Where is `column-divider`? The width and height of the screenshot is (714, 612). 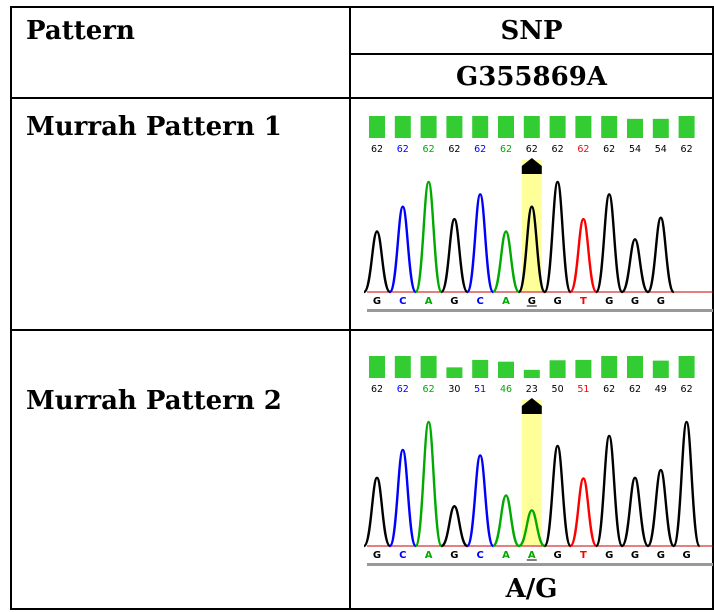
column-divider is located at coordinates (350, 308).